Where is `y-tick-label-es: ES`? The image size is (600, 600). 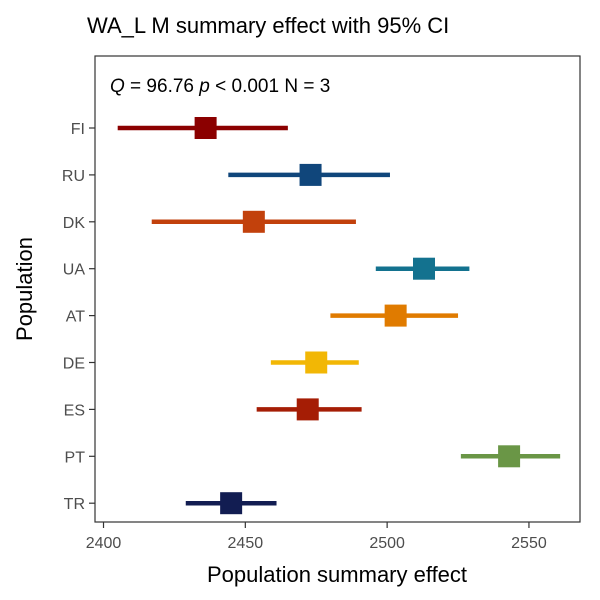 y-tick-label-es: ES is located at coordinates (74, 410).